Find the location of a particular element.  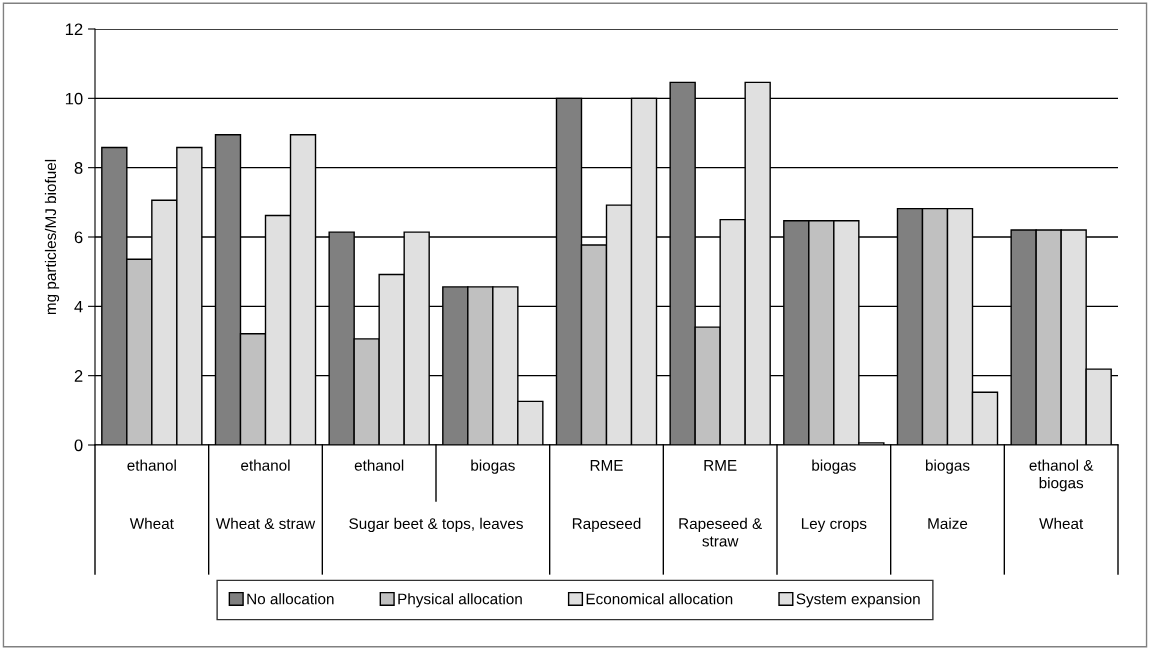

y-tick-label: 0 is located at coordinates (78, 445).